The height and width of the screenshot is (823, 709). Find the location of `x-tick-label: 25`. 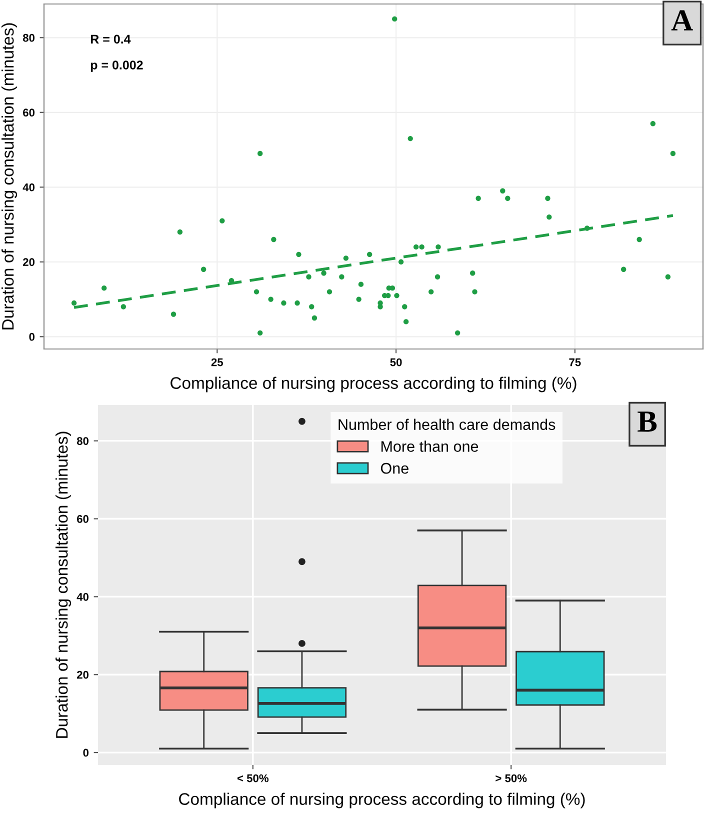

x-tick-label: 25 is located at coordinates (217, 362).